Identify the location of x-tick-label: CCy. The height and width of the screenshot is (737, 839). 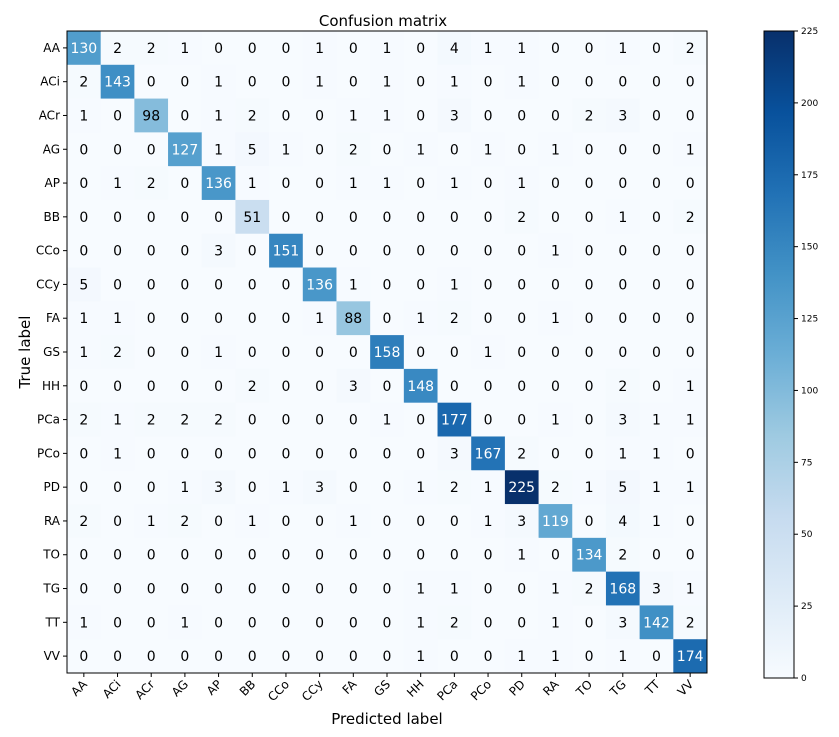
(312, 690).